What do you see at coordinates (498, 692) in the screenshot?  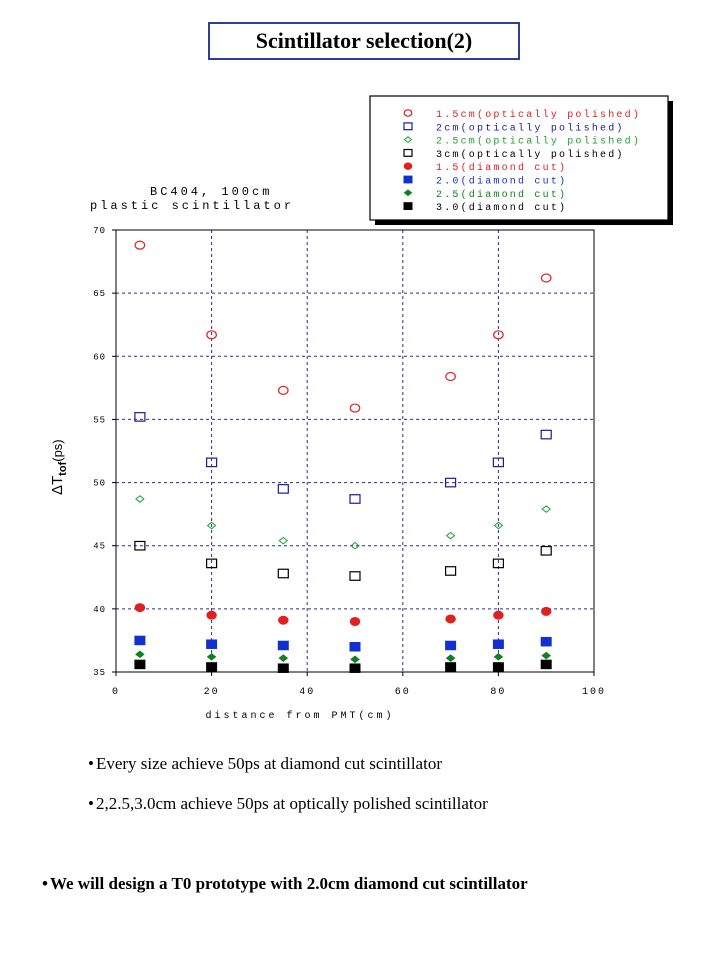 I see `x-tick-label: 80` at bounding box center [498, 692].